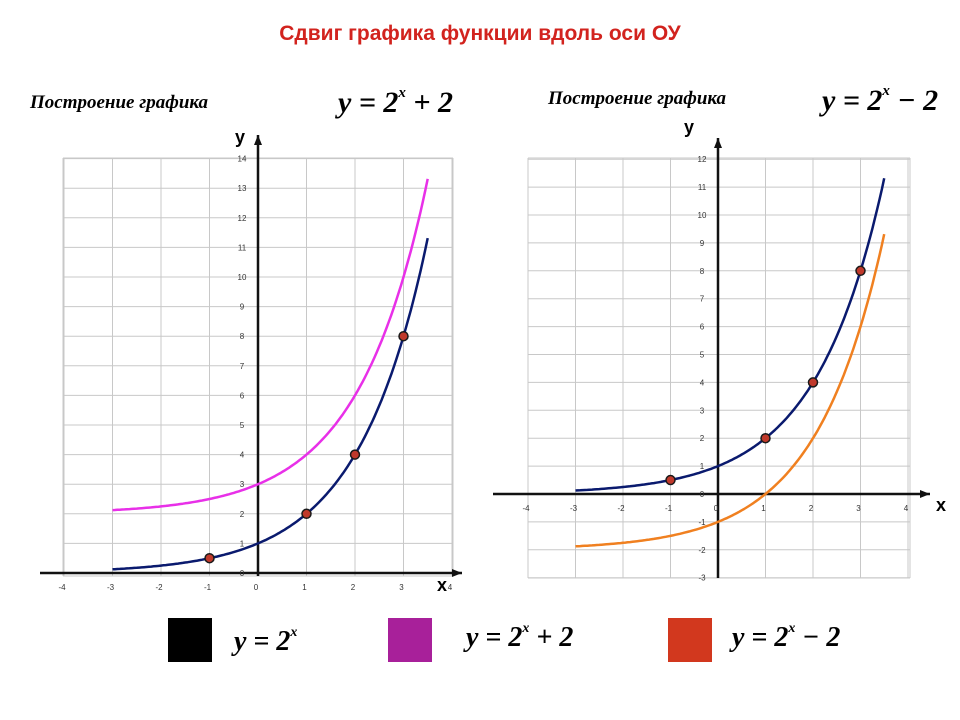 This screenshot has width=960, height=720. Describe the element at coordinates (811, 508) in the screenshot. I see `chart2-x-tick-label: 2` at that location.